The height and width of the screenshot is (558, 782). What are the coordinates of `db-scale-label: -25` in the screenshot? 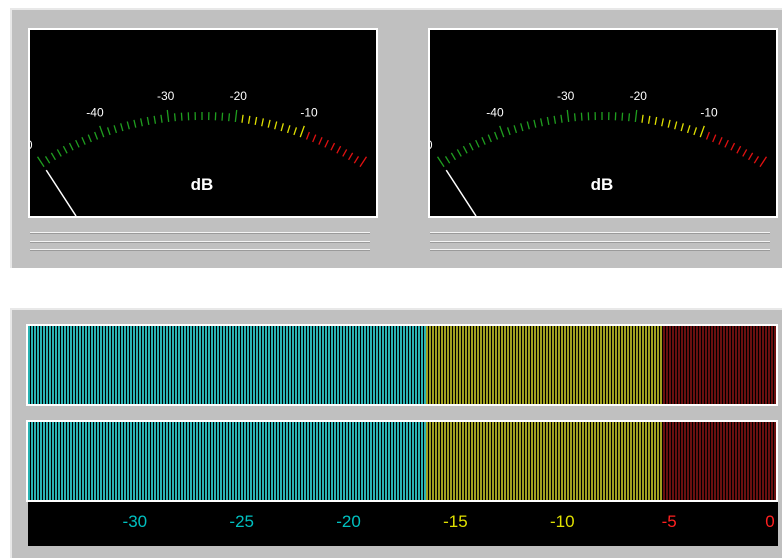 It's located at (241, 521).